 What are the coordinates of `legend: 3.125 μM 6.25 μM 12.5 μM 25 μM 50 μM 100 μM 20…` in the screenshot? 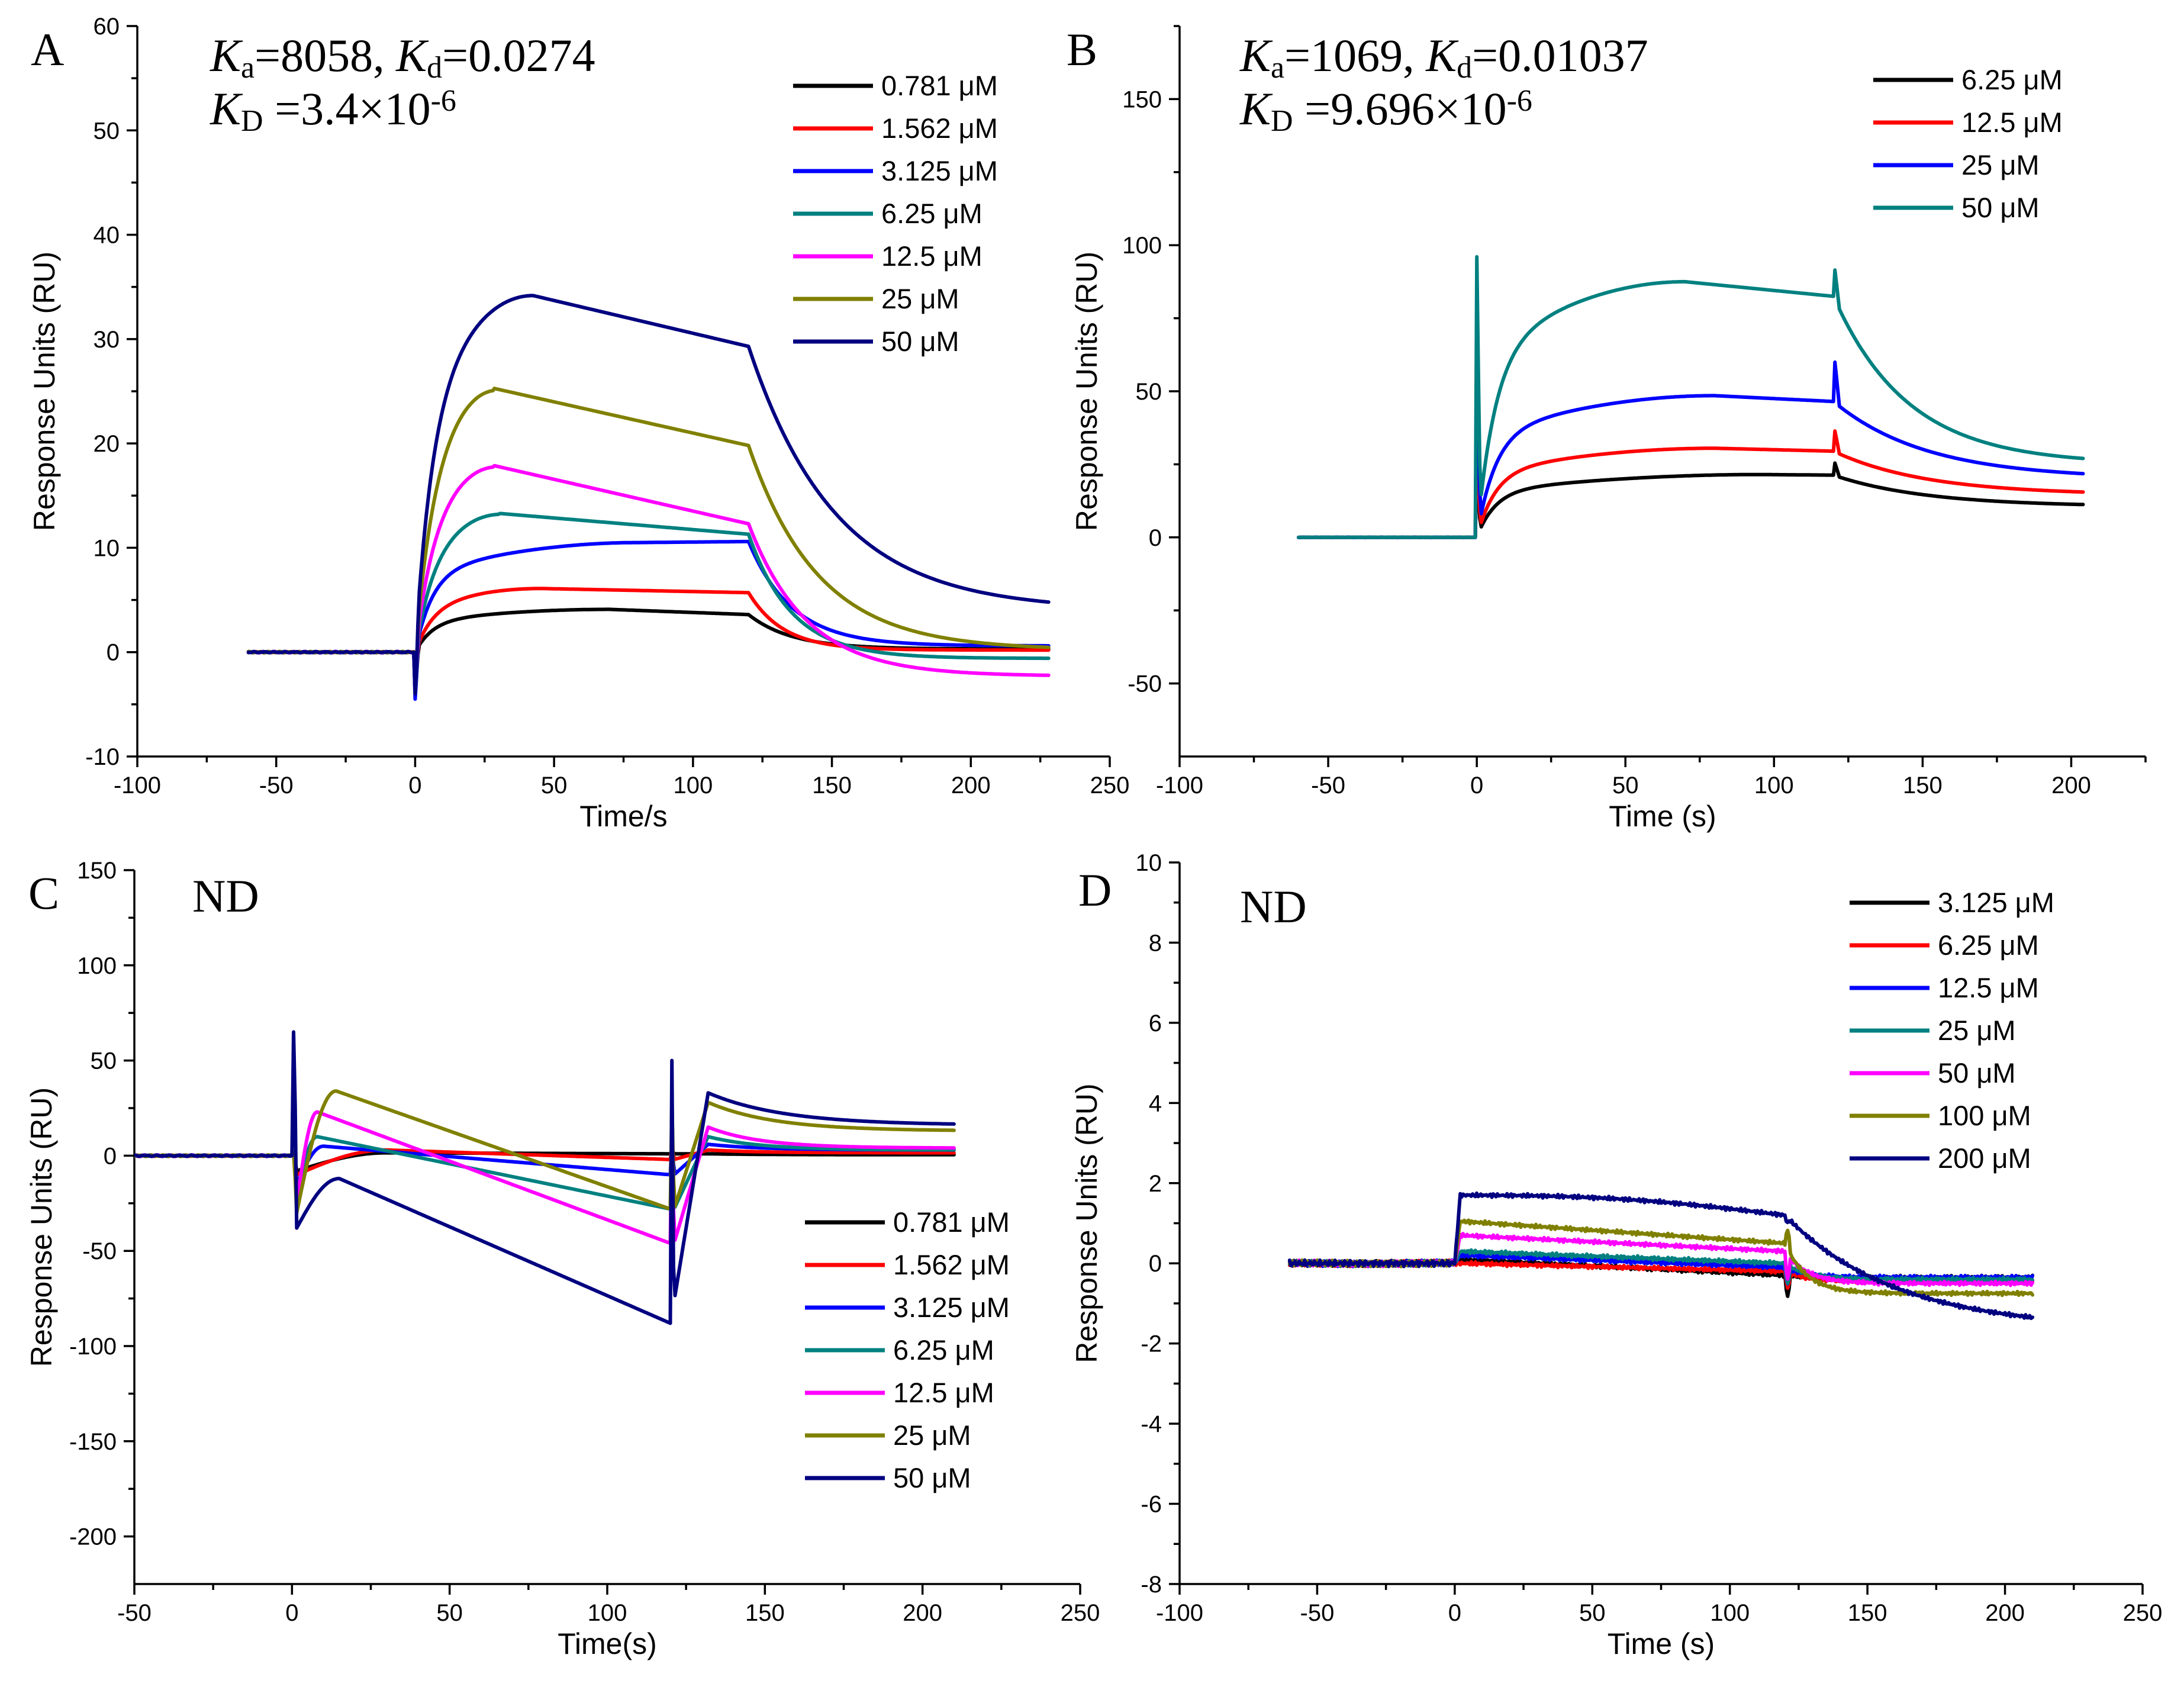 It's located at (1952, 1031).